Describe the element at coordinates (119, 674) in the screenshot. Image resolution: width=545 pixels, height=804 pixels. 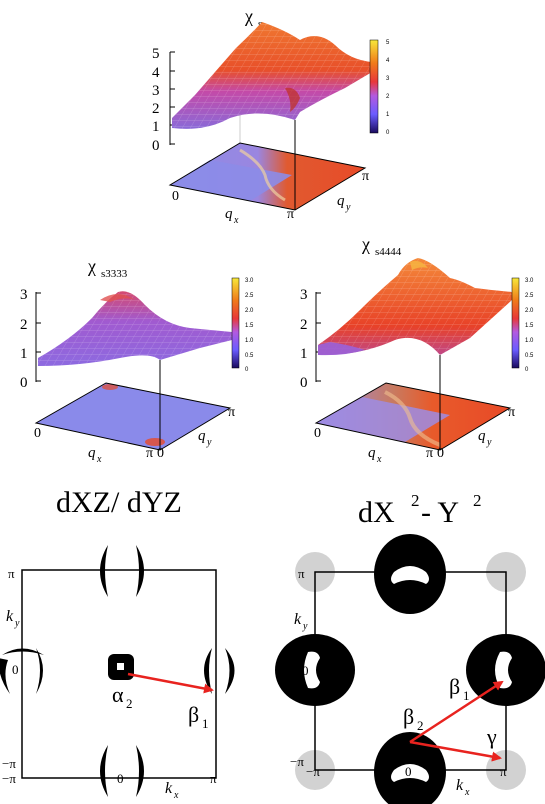
I see `fermi-left-frame` at that location.